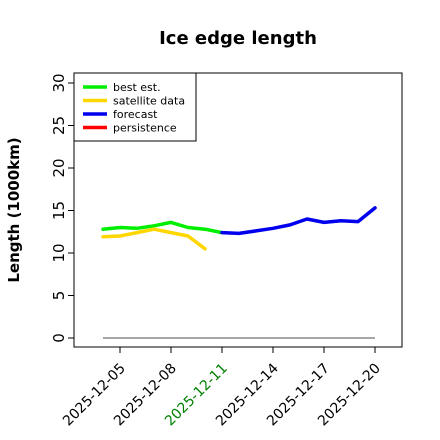  Describe the element at coordinates (149, 101) in the screenshot. I see `legend-label: satellite data` at that location.